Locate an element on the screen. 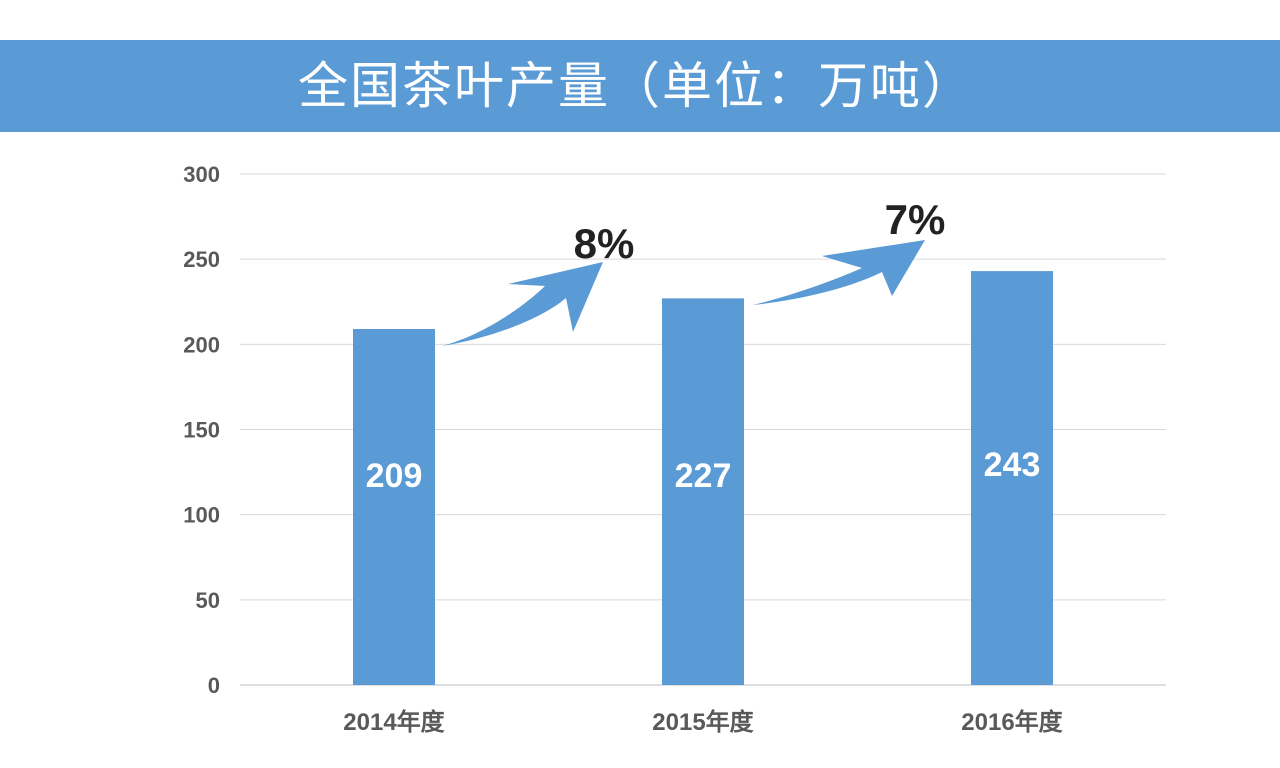  bar-2016年度 is located at coordinates (1012, 478).